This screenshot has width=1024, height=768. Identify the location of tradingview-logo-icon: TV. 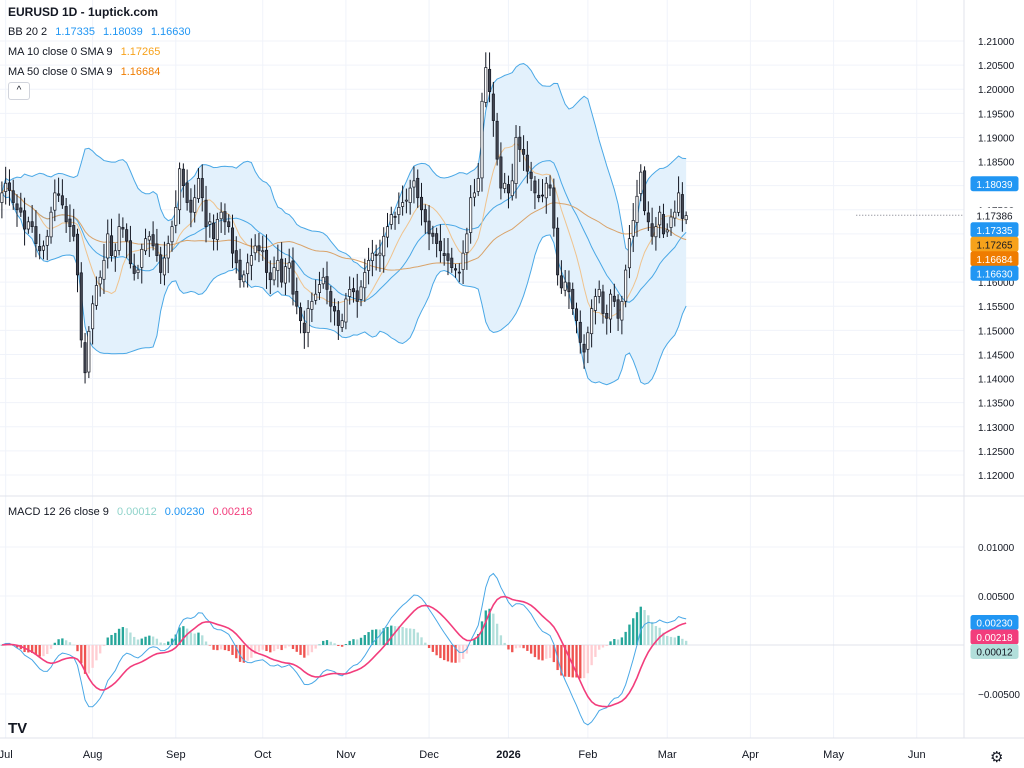
(18, 728).